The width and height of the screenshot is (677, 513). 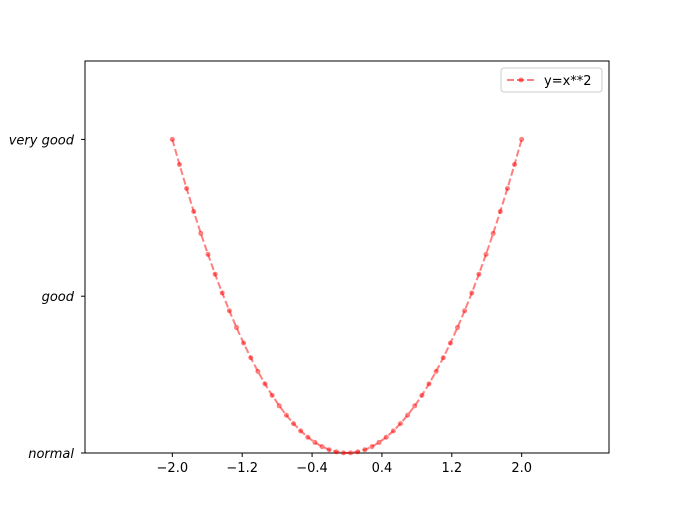 What do you see at coordinates (58, 297) in the screenshot?
I see `y-tick-label: good` at bounding box center [58, 297].